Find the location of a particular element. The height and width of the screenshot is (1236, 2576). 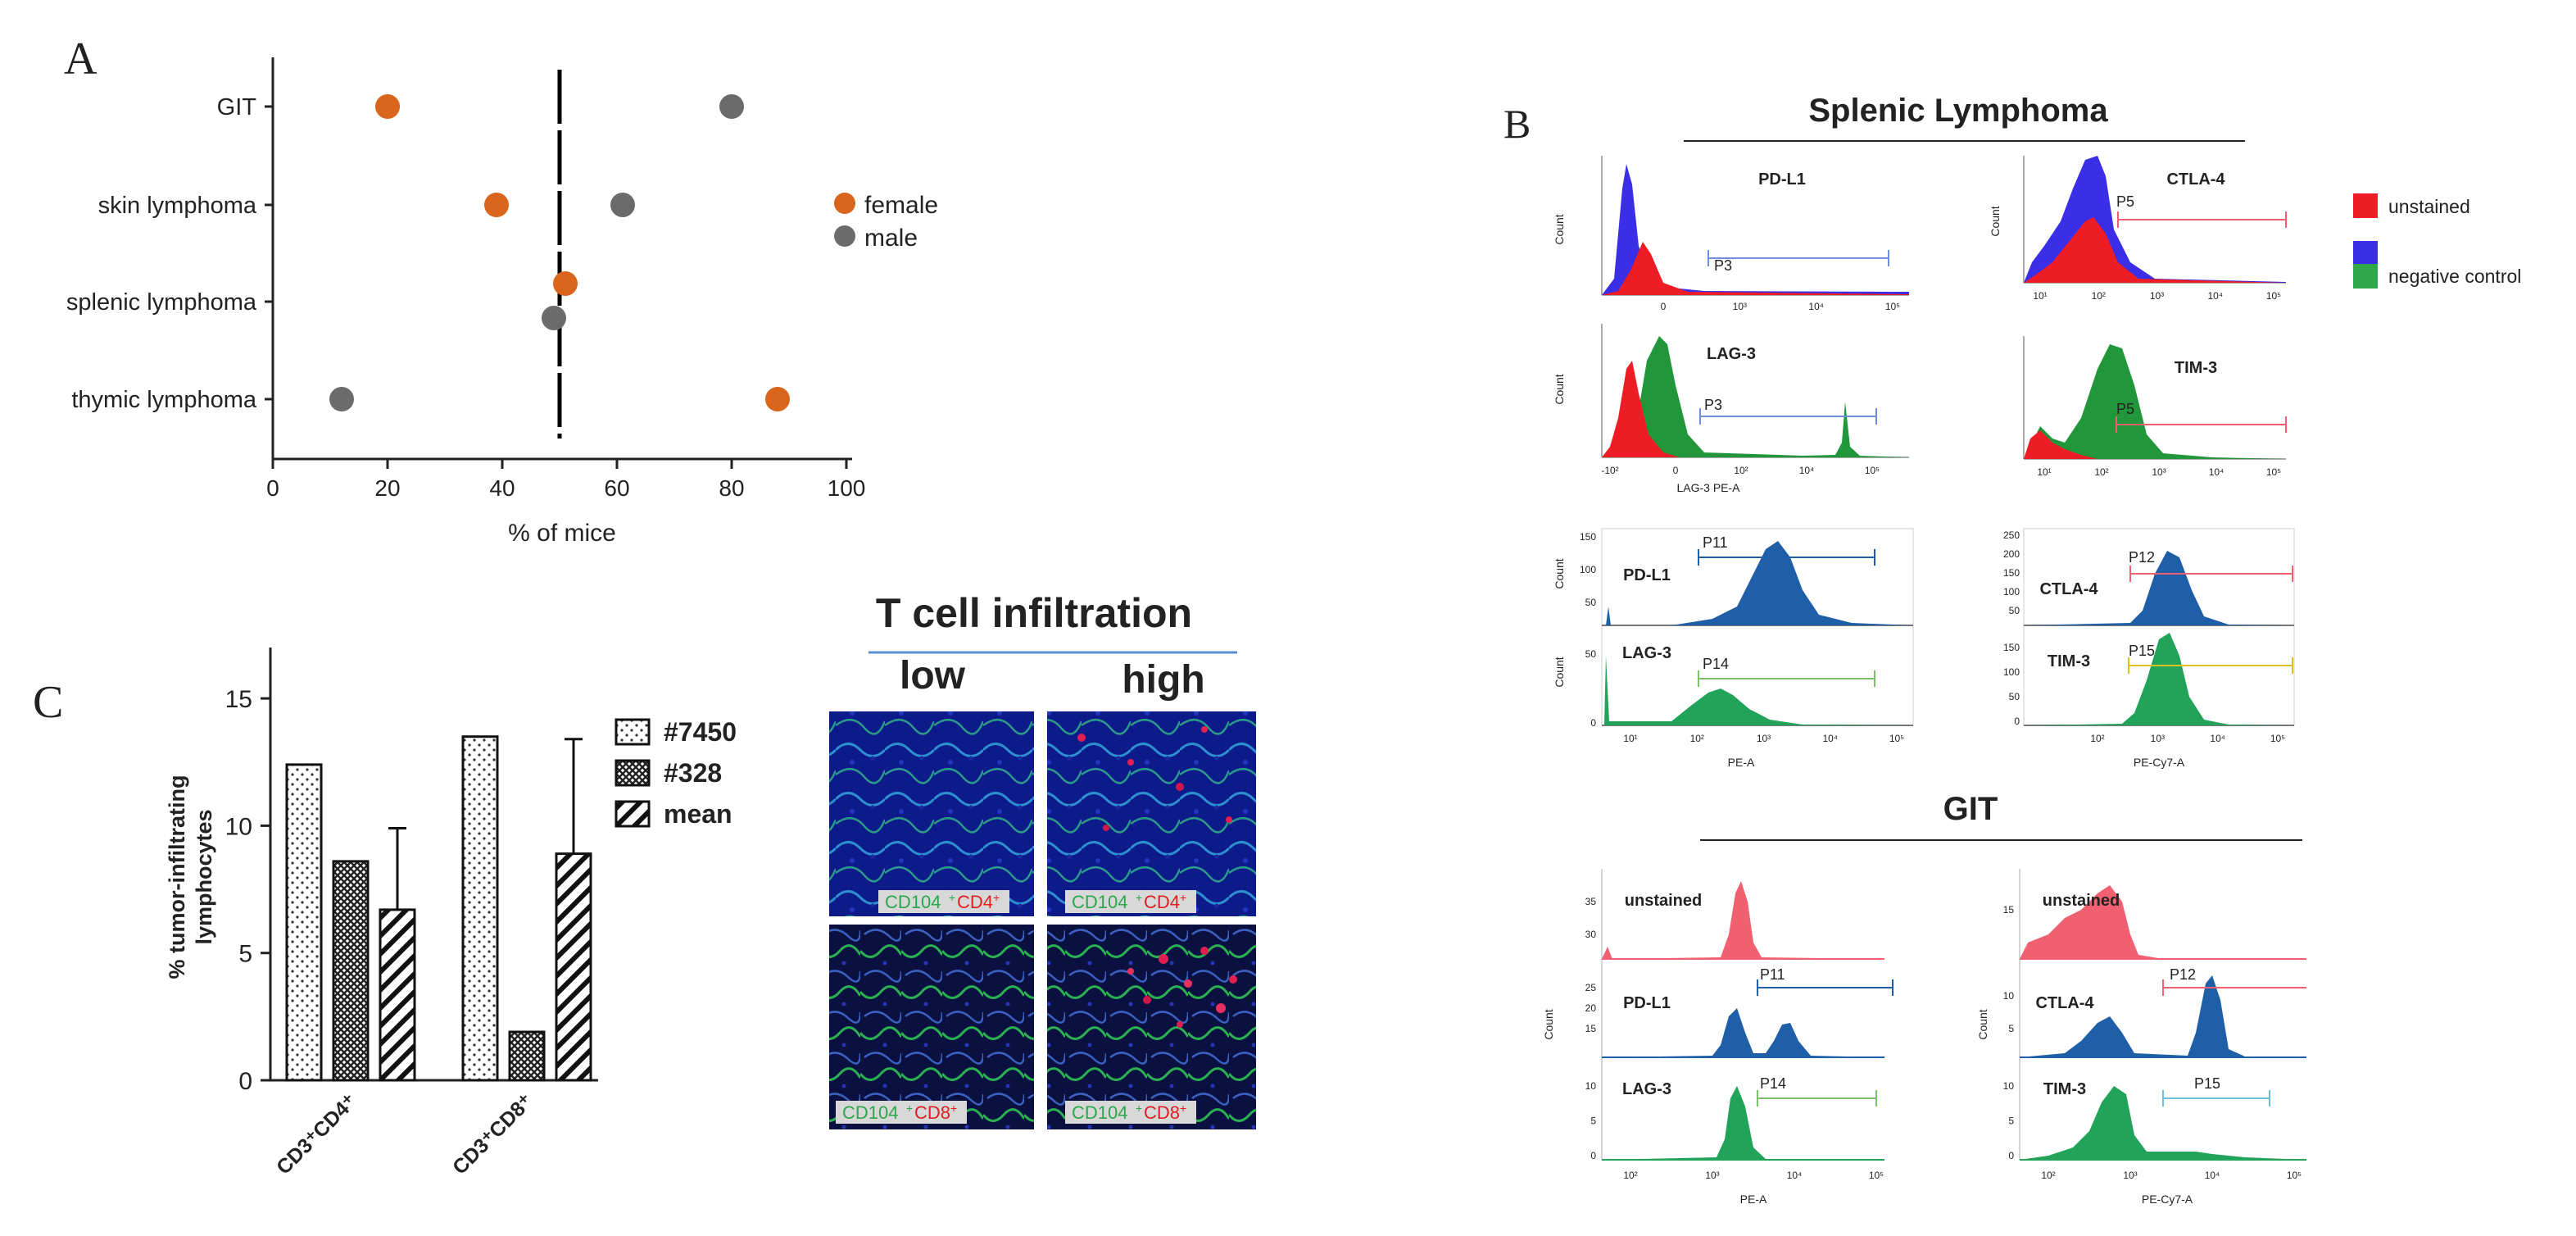

gate-label: P3 is located at coordinates (1723, 265).